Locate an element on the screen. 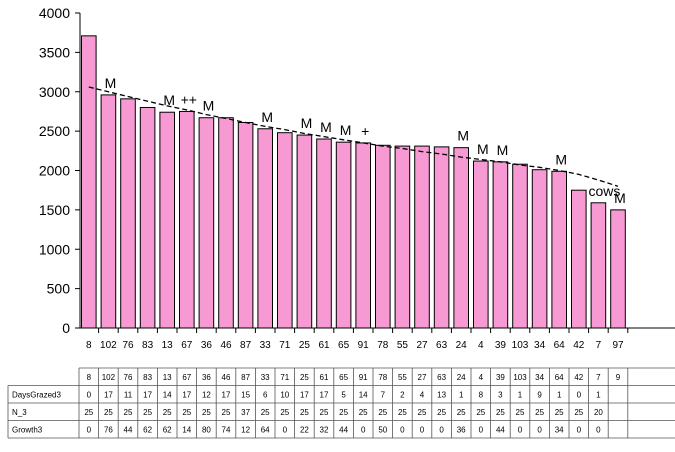 This screenshot has width=675, height=452. y-tick-label: 2000 is located at coordinates (54, 171).